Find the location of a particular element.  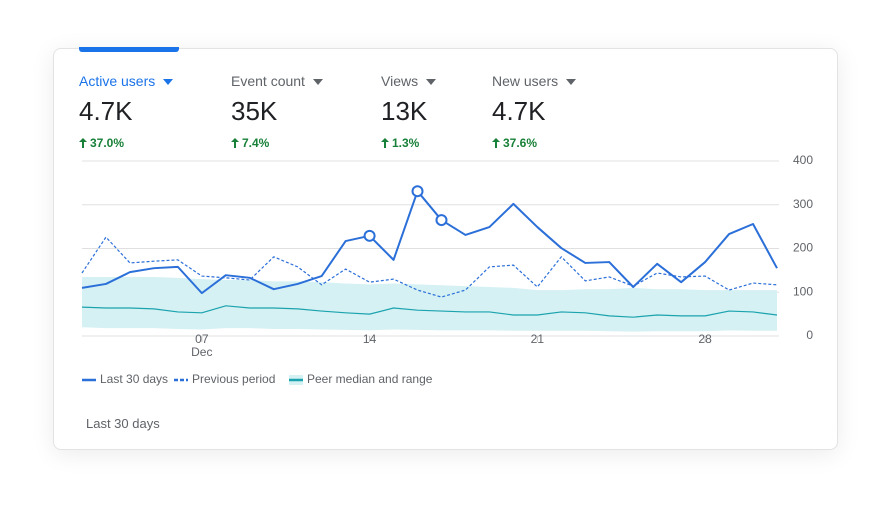

metric-name: Active users is located at coordinates (117, 81).